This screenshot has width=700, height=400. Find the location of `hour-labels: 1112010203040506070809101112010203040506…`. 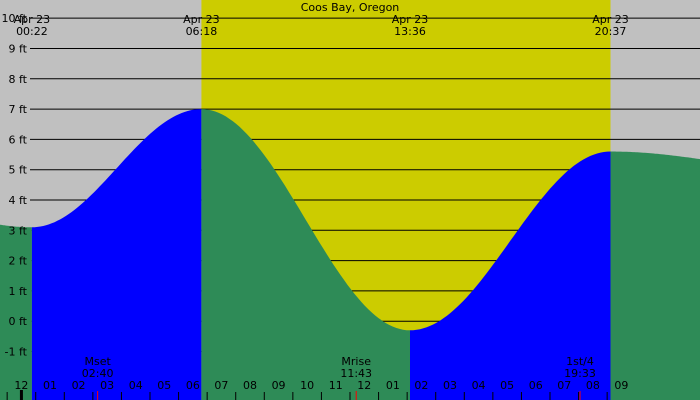

hour-labels: 1112010203040506070809101112010203040506… is located at coordinates (321, 385).